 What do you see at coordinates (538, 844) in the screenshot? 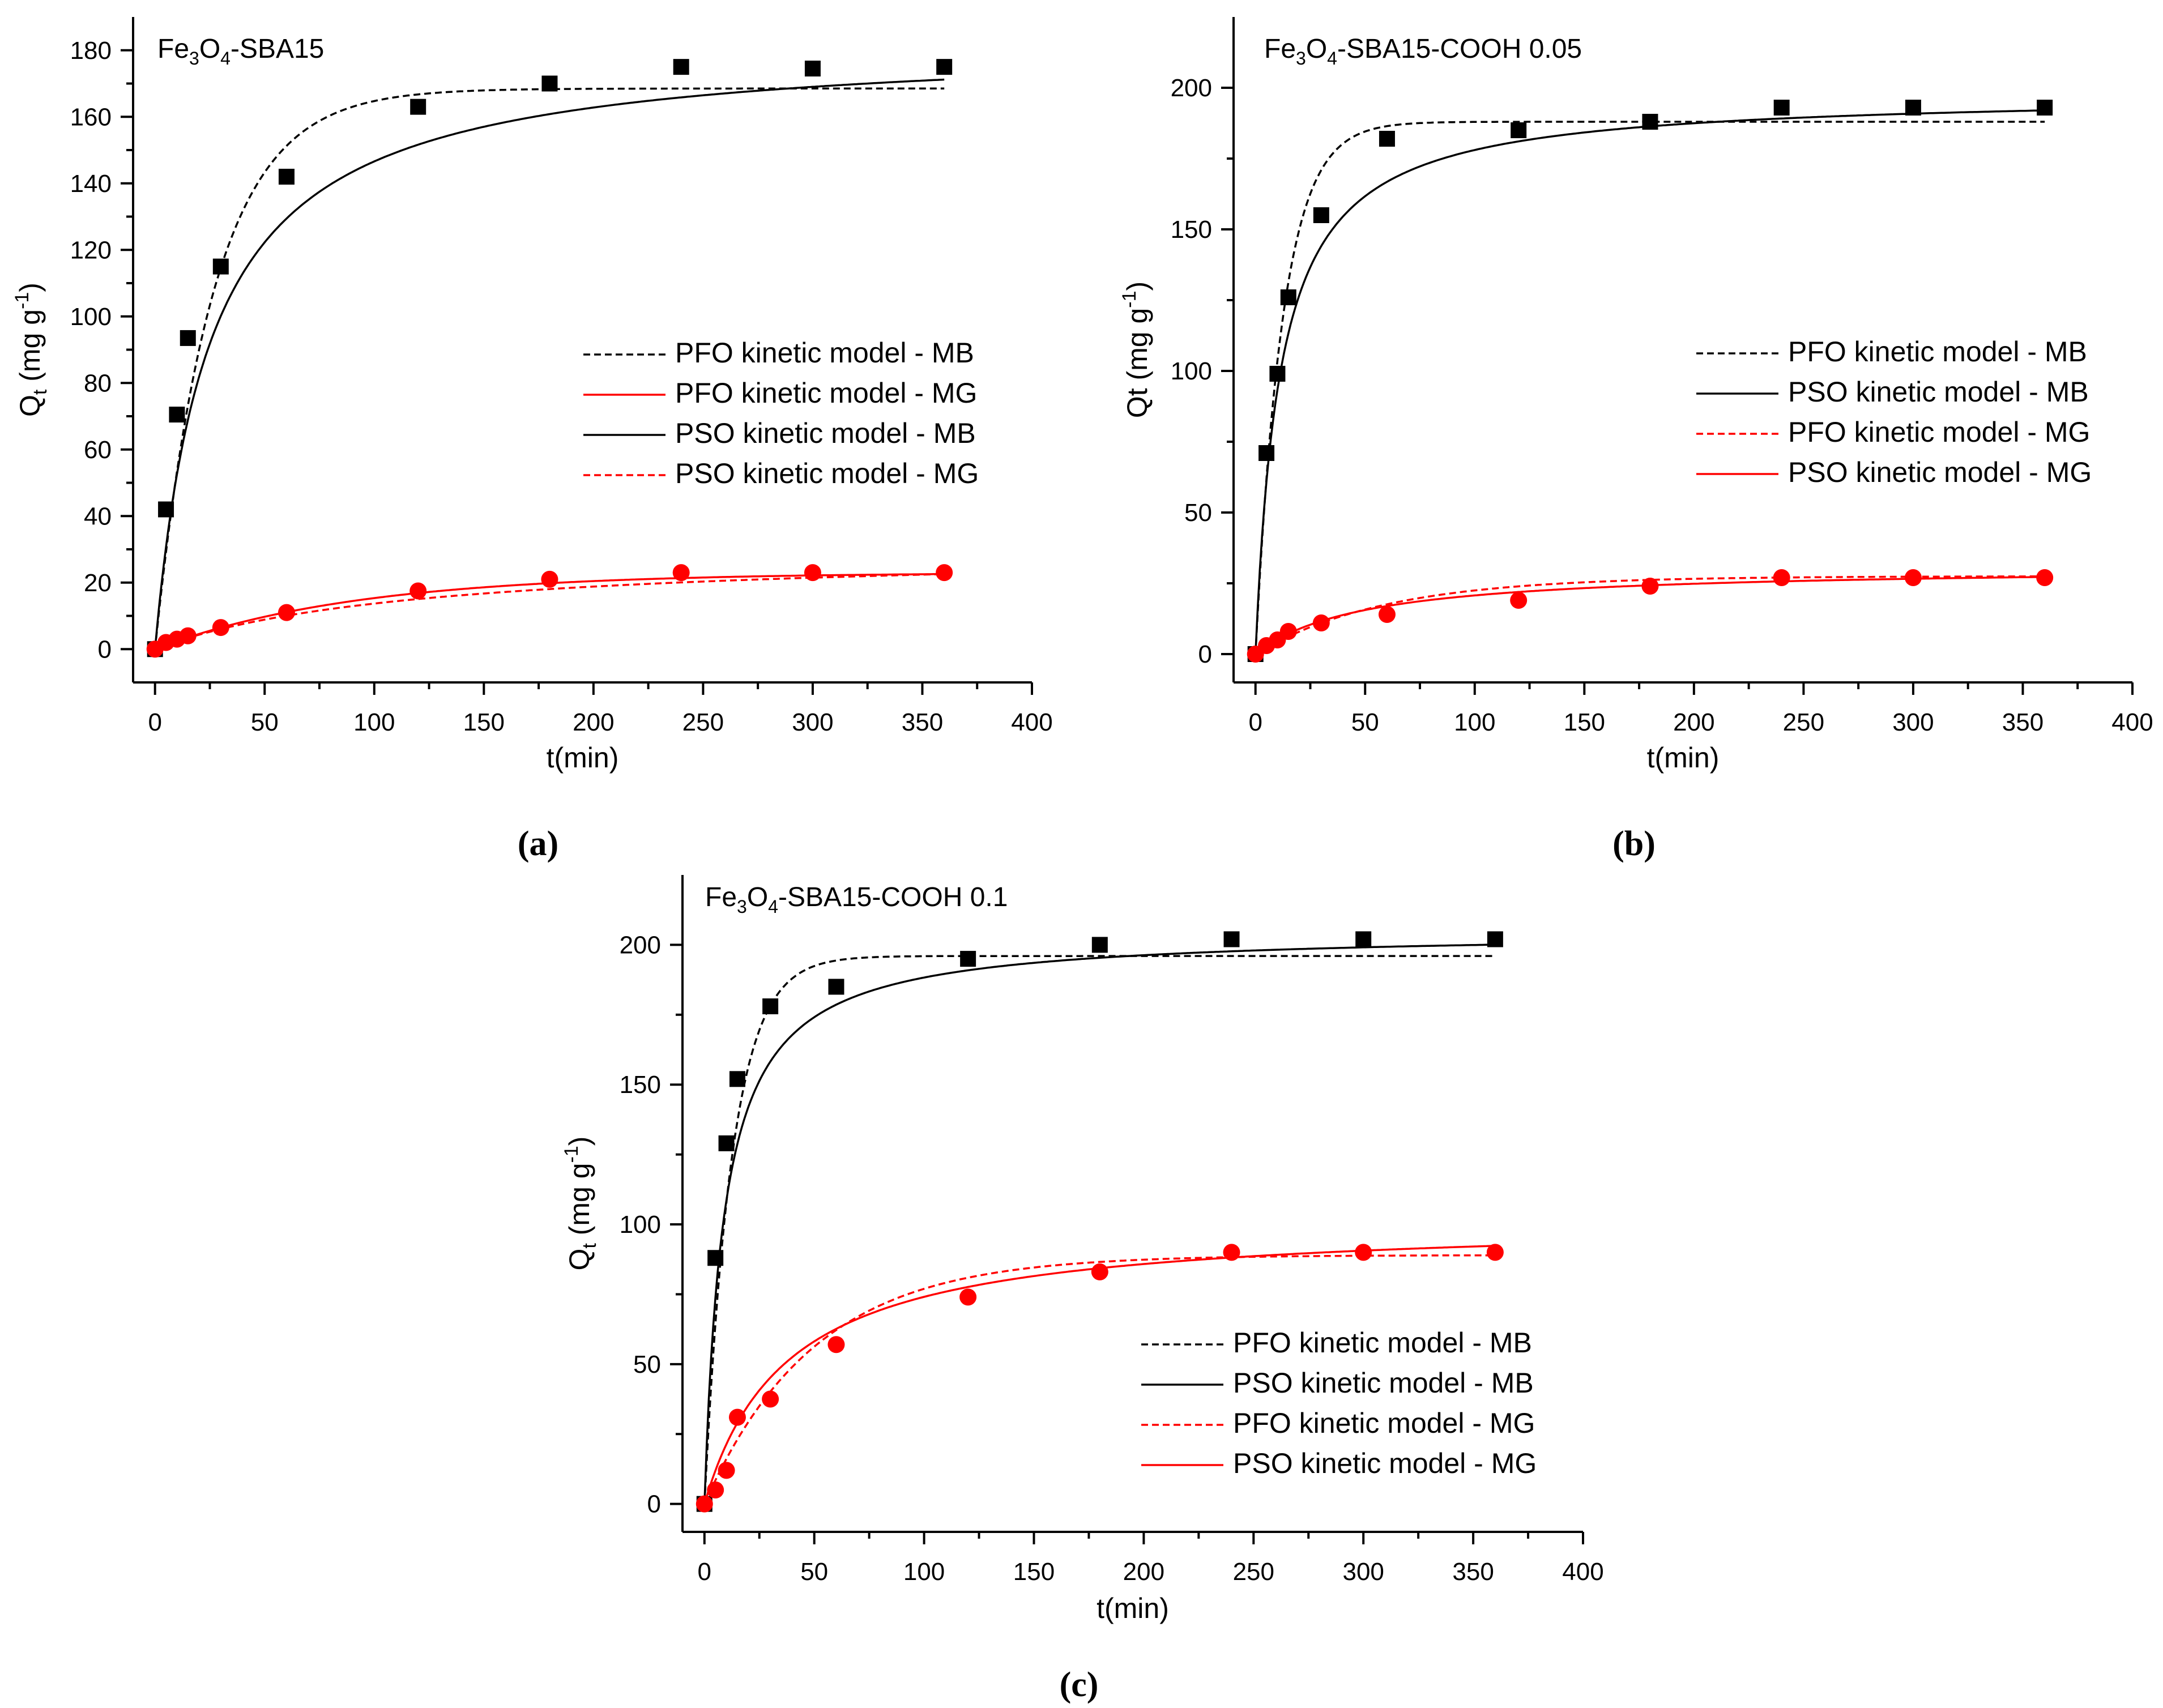
I see `panel-label: (a)` at bounding box center [538, 844].